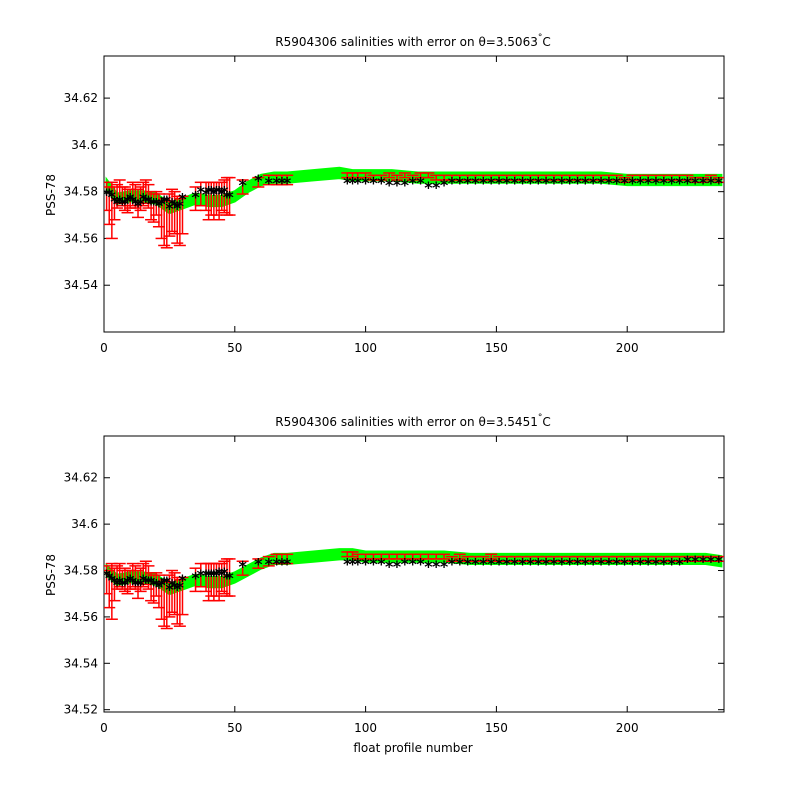  Describe the element at coordinates (104, 348) in the screenshot. I see `x-tick-label: 0` at that location.